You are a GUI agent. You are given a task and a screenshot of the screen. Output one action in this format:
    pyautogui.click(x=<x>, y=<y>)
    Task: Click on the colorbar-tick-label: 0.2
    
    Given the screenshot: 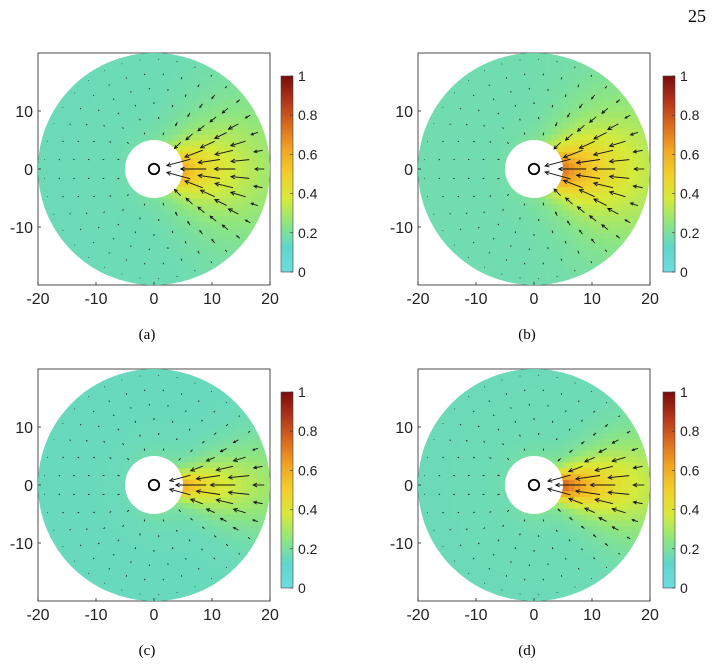 What is the action you would take?
    pyautogui.click(x=308, y=233)
    